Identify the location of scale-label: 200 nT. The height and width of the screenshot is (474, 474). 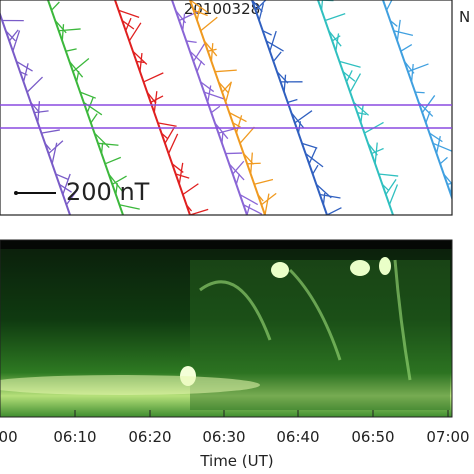
(108, 192).